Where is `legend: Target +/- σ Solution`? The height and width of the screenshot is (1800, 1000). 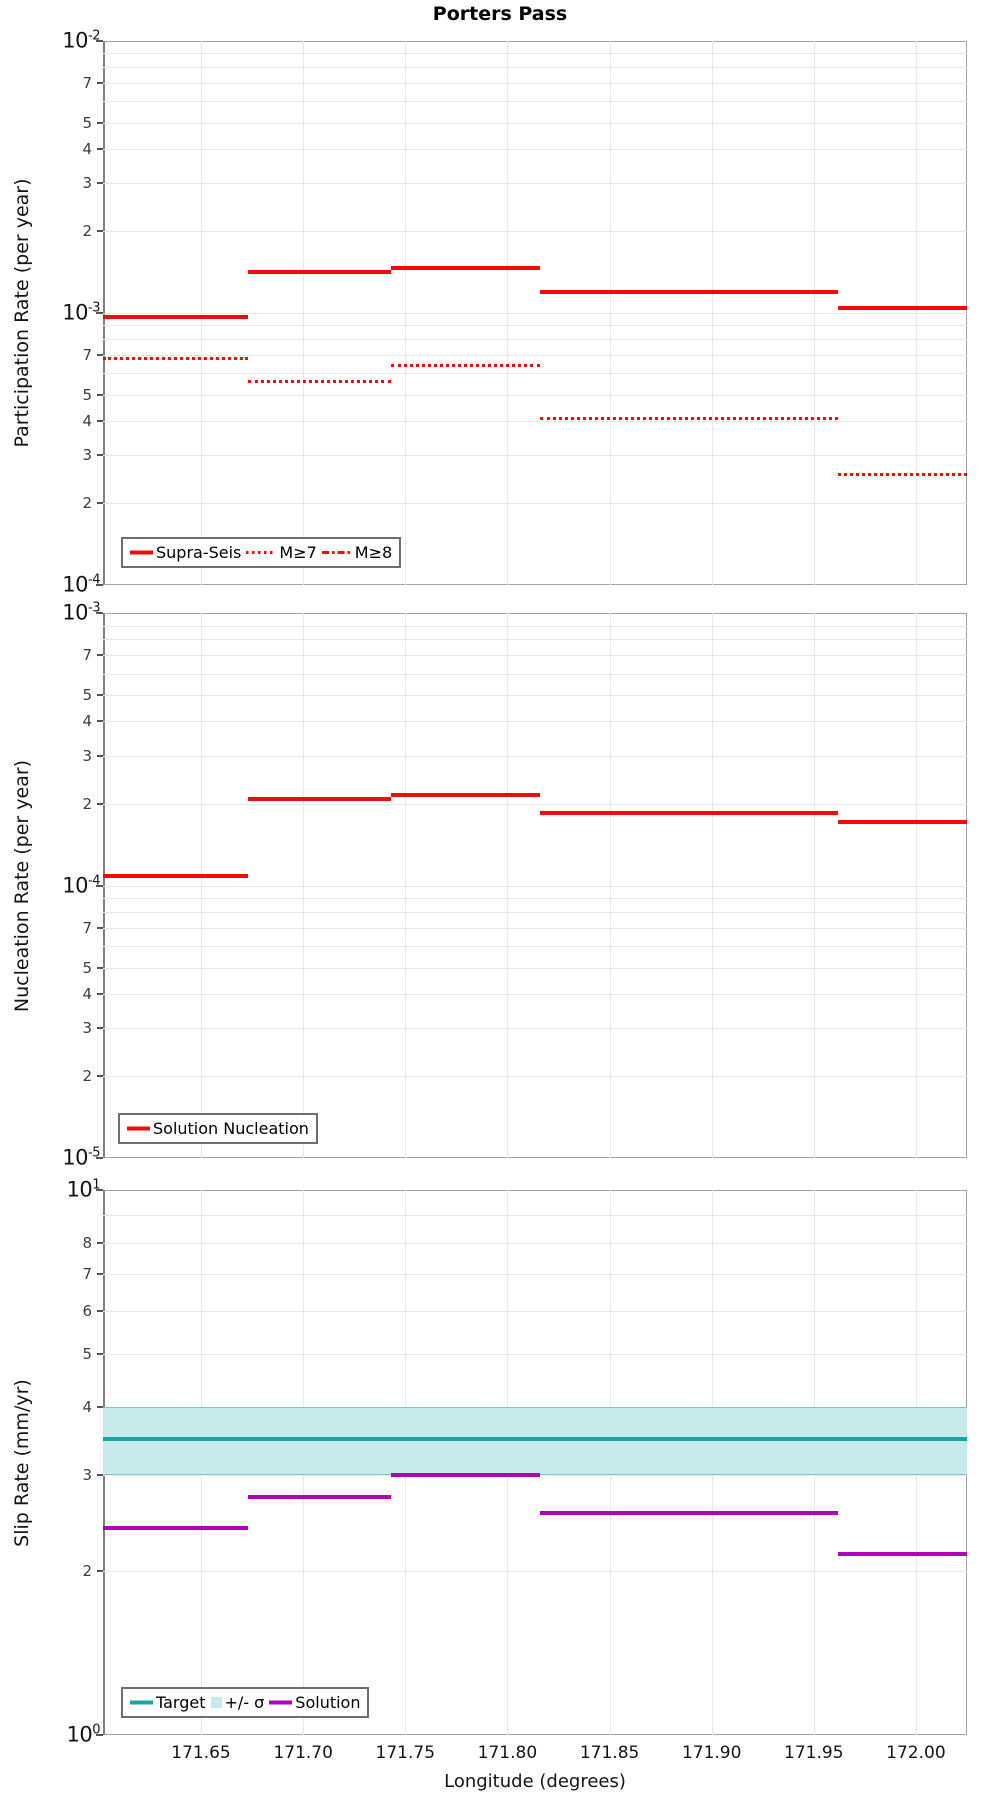
legend: Target +/- σ Solution is located at coordinates (245, 1702).